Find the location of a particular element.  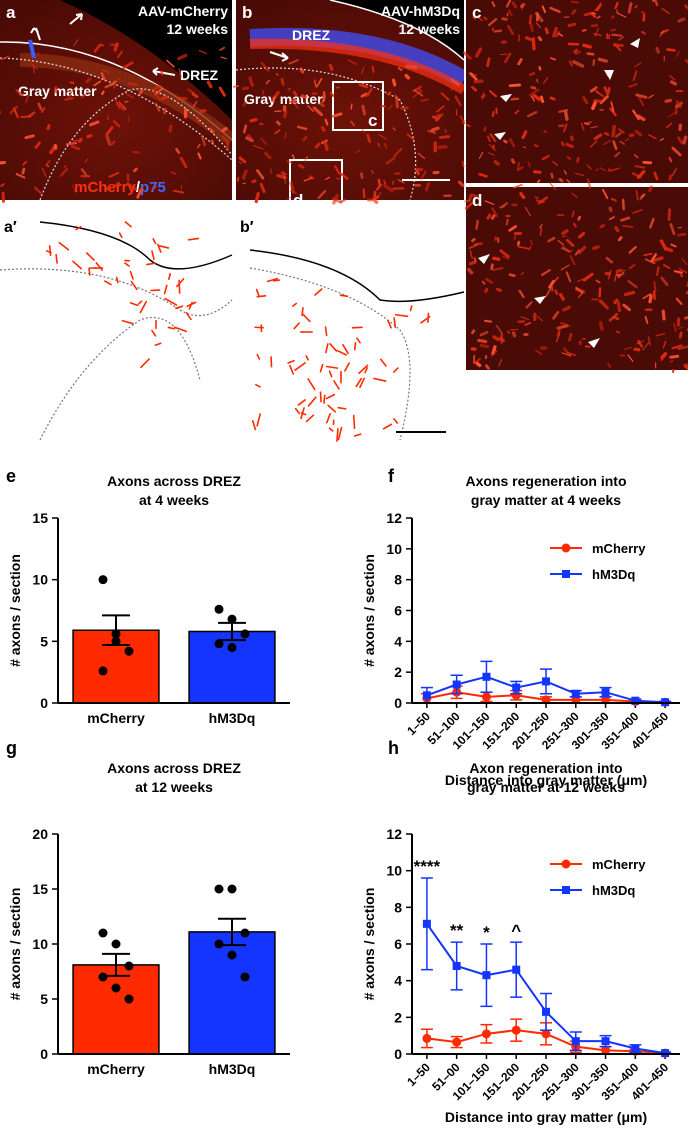

p75-stain is located at coordinates (32, 49).